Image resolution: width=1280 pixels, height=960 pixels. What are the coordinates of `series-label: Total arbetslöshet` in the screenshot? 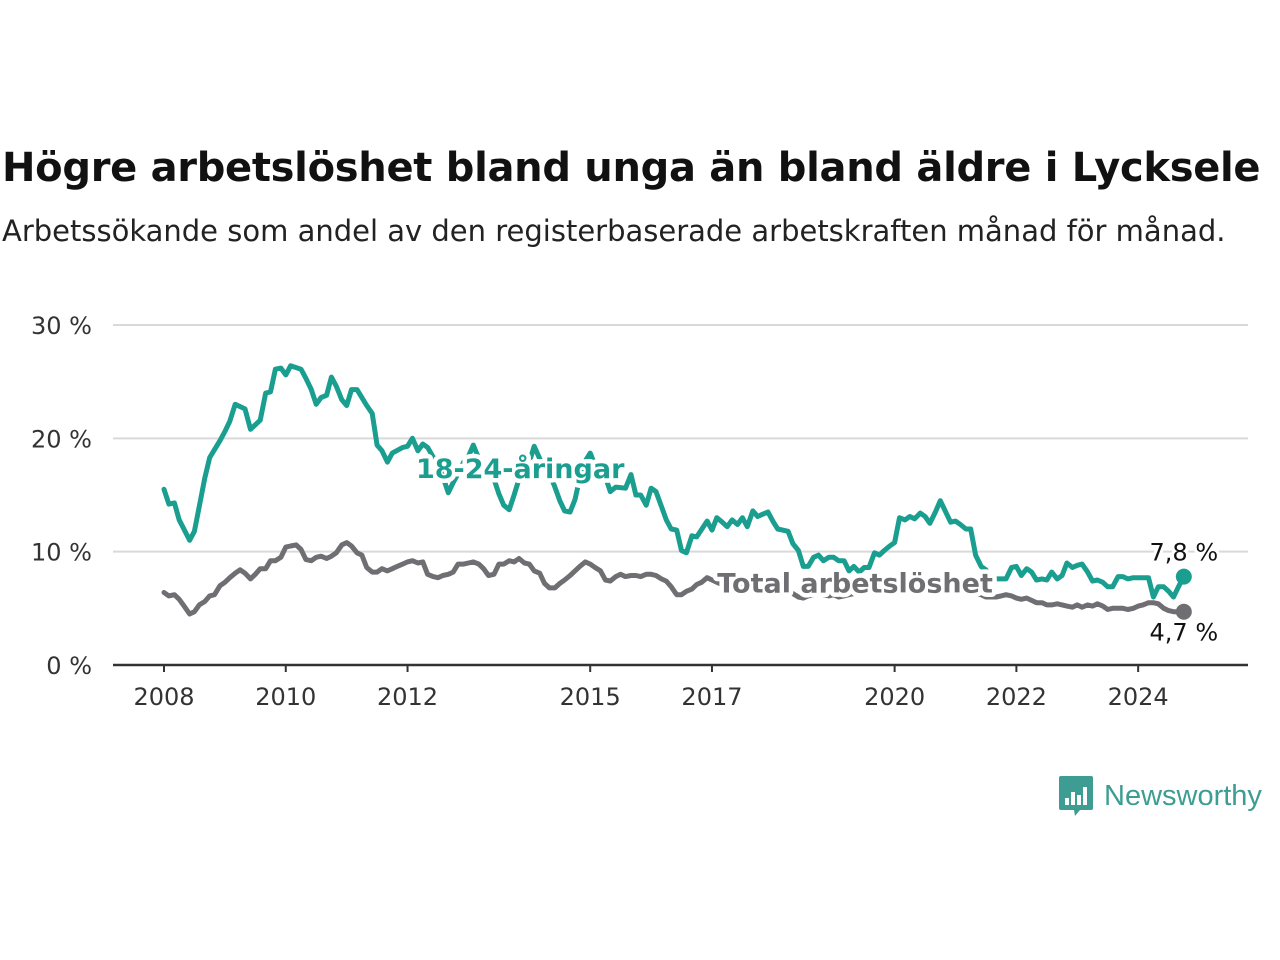 It's located at (855, 583).